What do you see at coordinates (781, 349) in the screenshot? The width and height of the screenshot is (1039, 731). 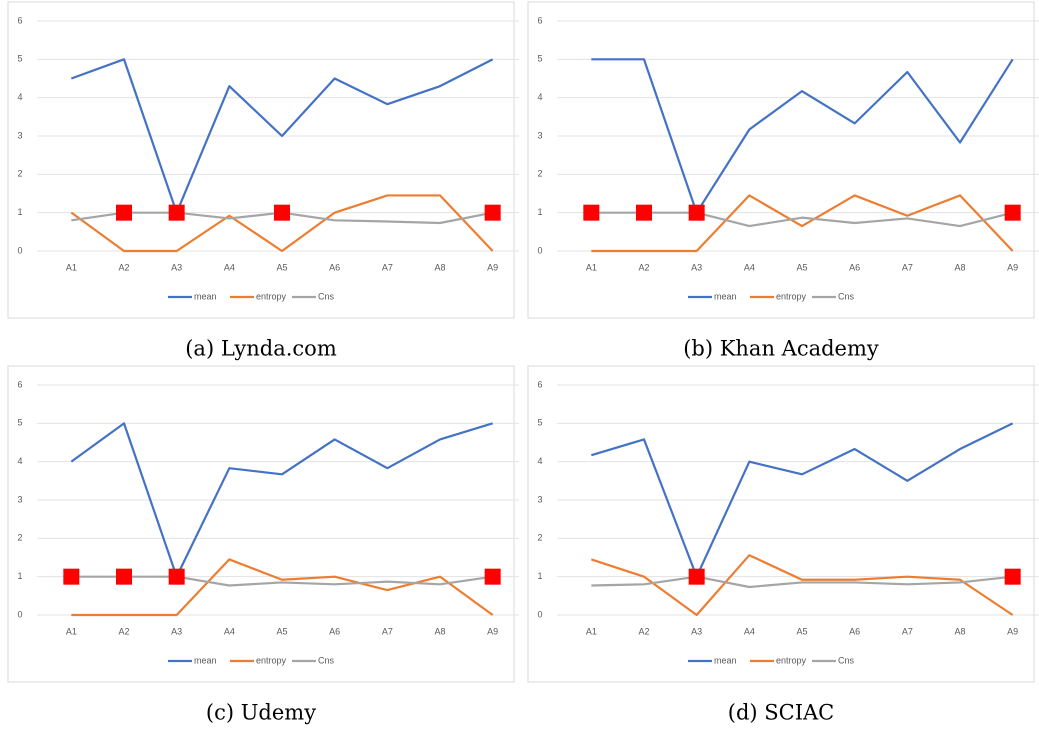 I see `caption: (b) Khan Academy` at bounding box center [781, 349].